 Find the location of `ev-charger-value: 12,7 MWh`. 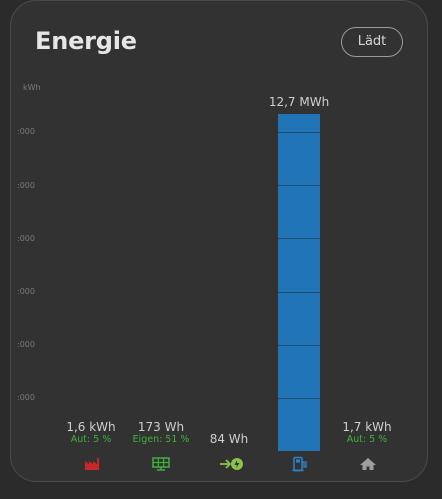

ev-charger-value: 12,7 MWh is located at coordinates (299, 102).